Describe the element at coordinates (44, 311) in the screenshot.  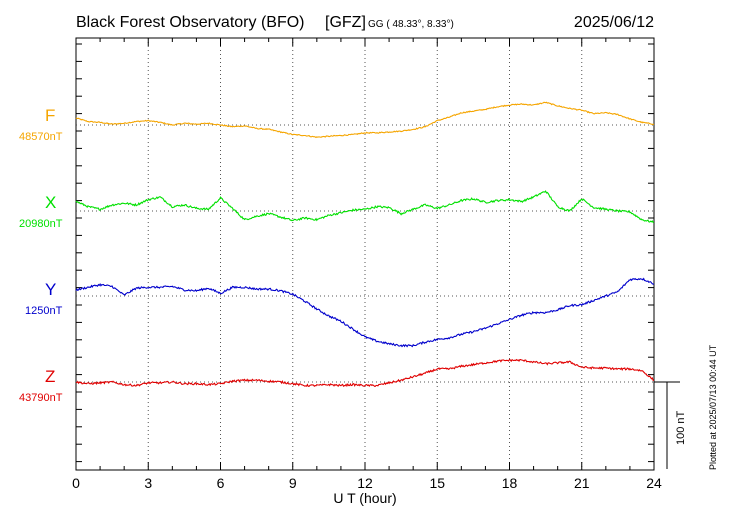
I see `baseline-Y: 1250nT` at that location.